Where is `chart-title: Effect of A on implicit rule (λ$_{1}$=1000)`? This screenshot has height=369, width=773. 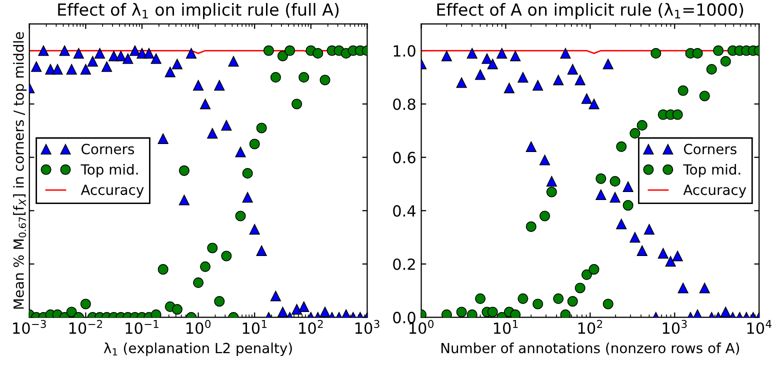 chart-title: Effect of A on implicit rule (λ$_{1}$=1000) is located at coordinates (590, 11).